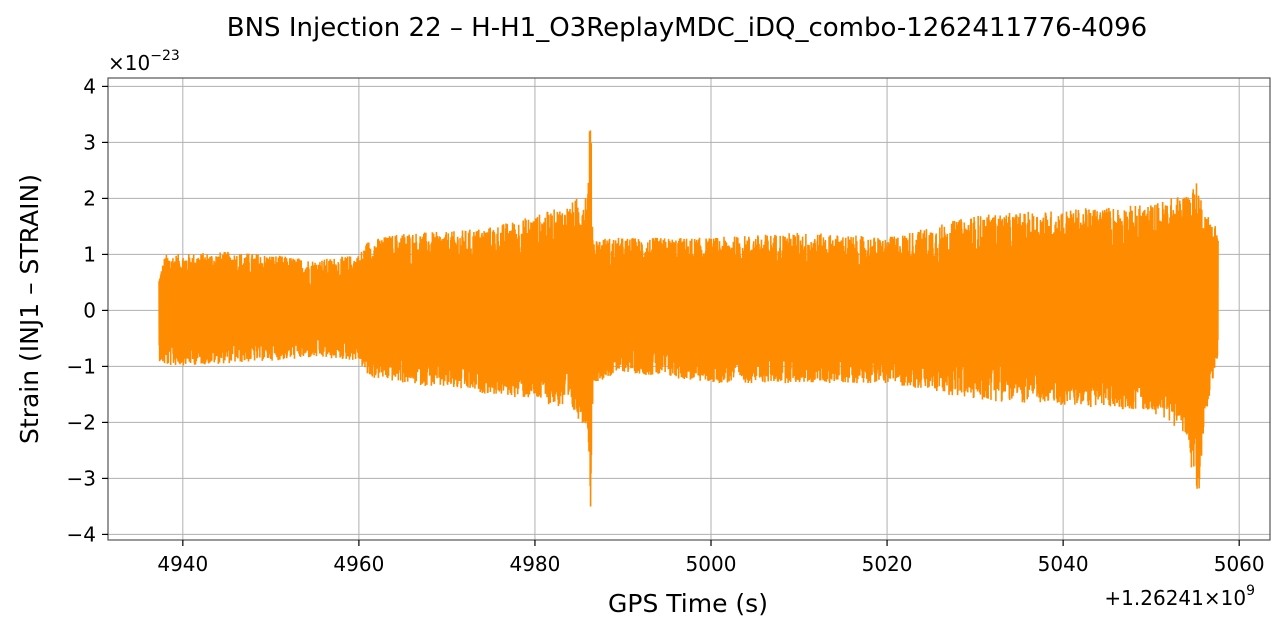 This screenshot has width=1284, height=633. What do you see at coordinates (81, 366) in the screenshot?
I see `y-tick-label: −1` at bounding box center [81, 366].